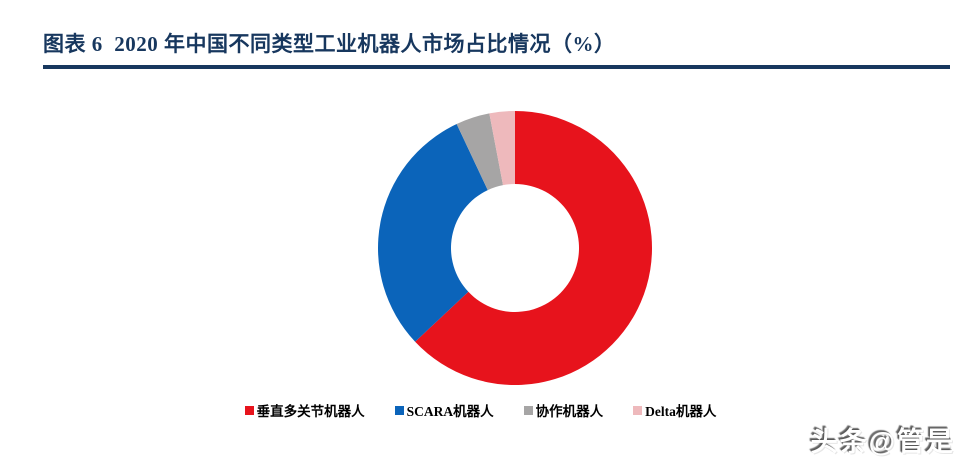 The image size is (961, 463). Describe the element at coordinates (502, 148) in the screenshot. I see `donut-slice-Delta机器人` at that location.